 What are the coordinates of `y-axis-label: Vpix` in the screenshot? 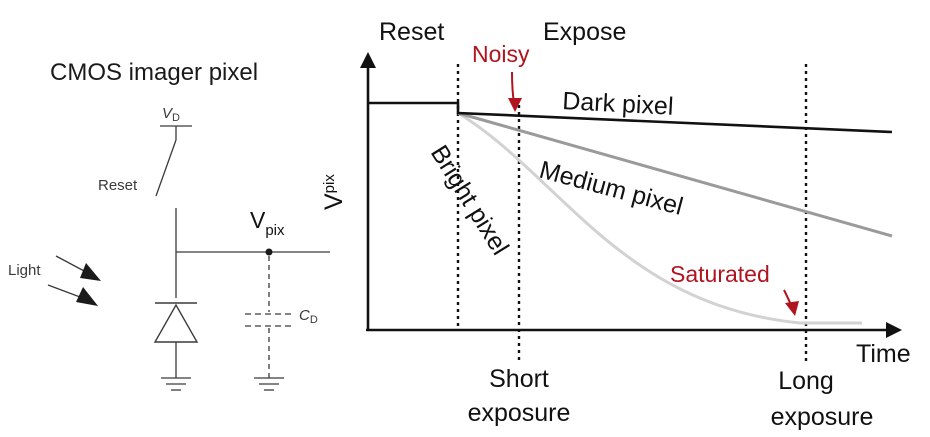 It's located at (334, 192).